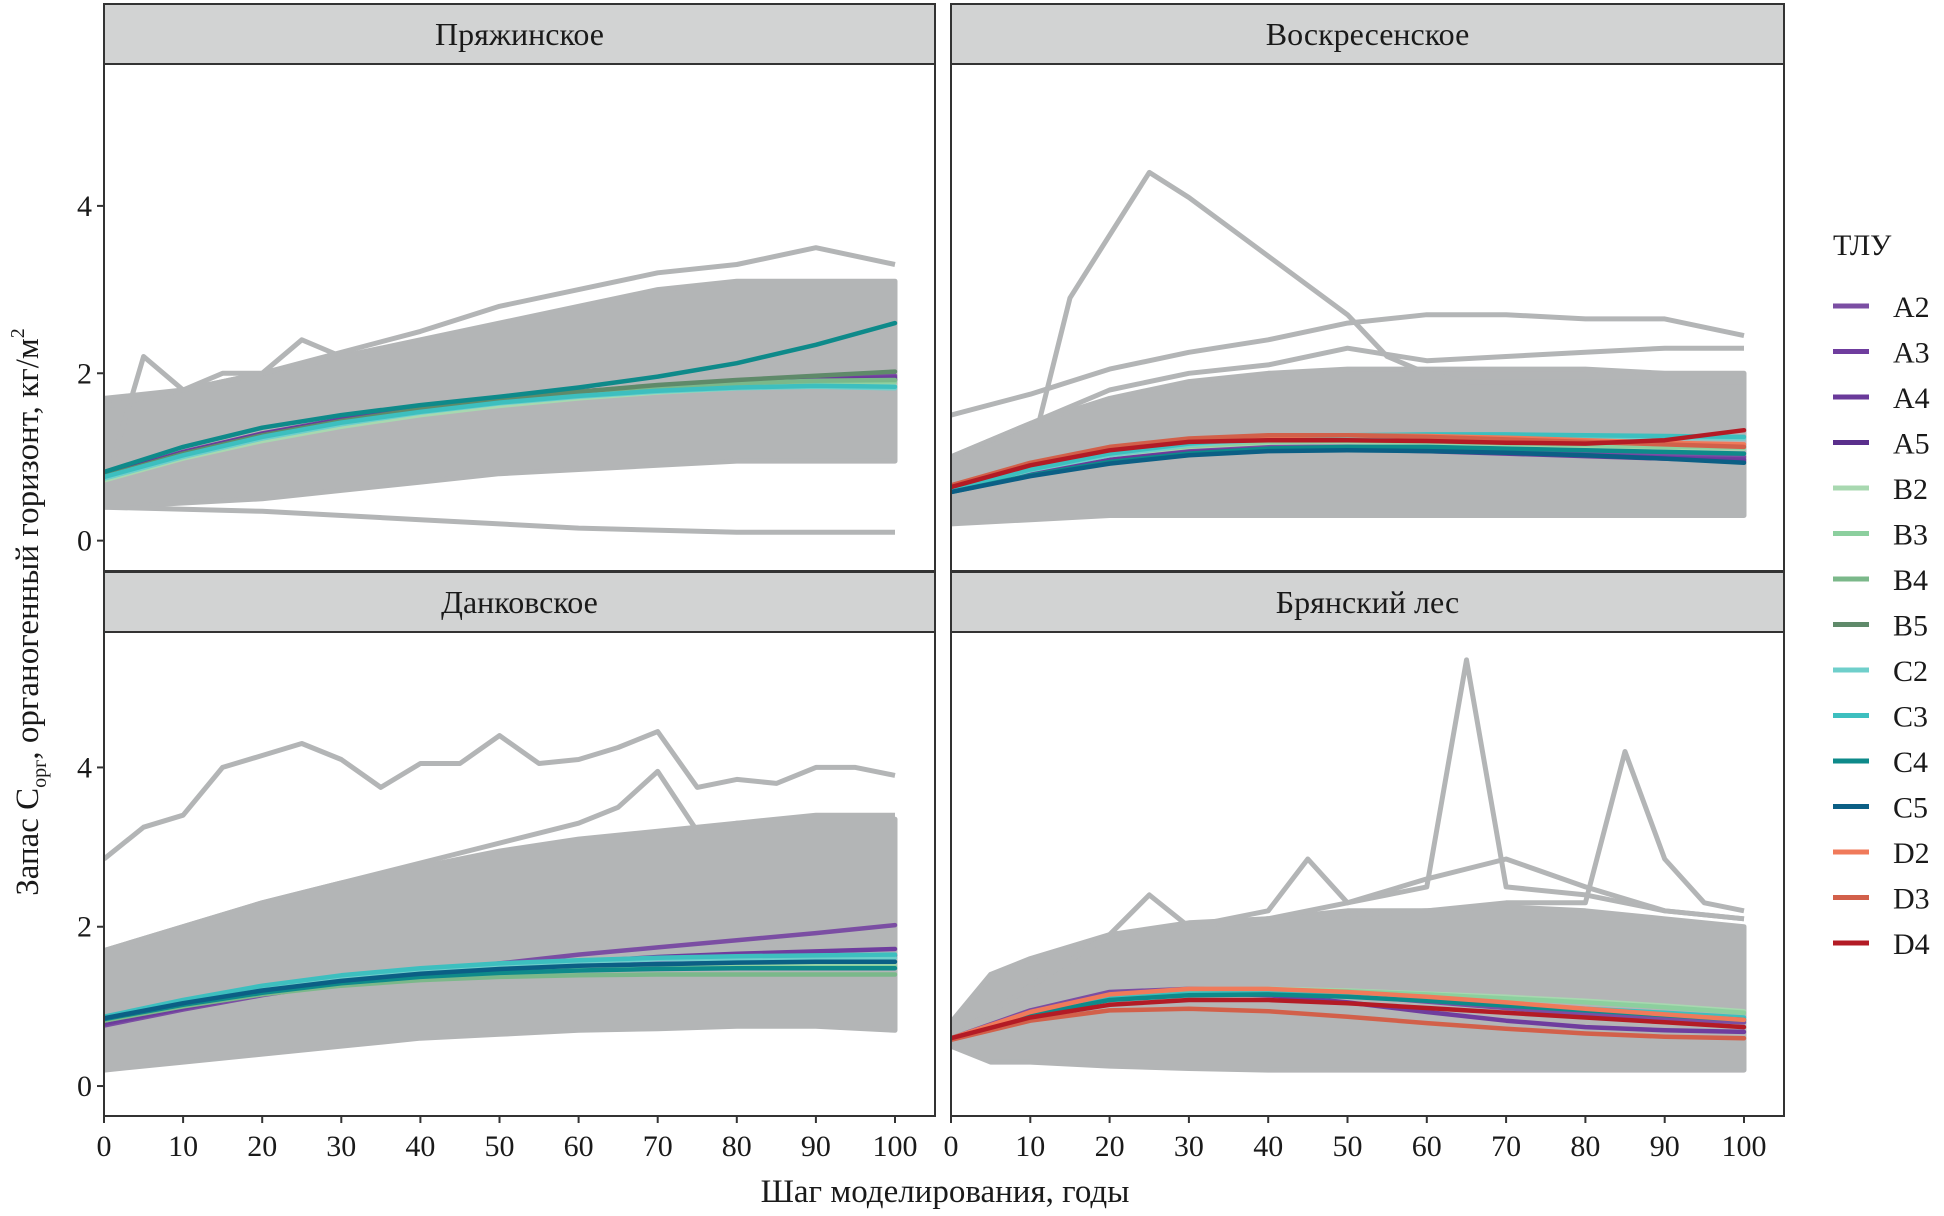  I want to click on legend-label: B3, so click(1910, 535).